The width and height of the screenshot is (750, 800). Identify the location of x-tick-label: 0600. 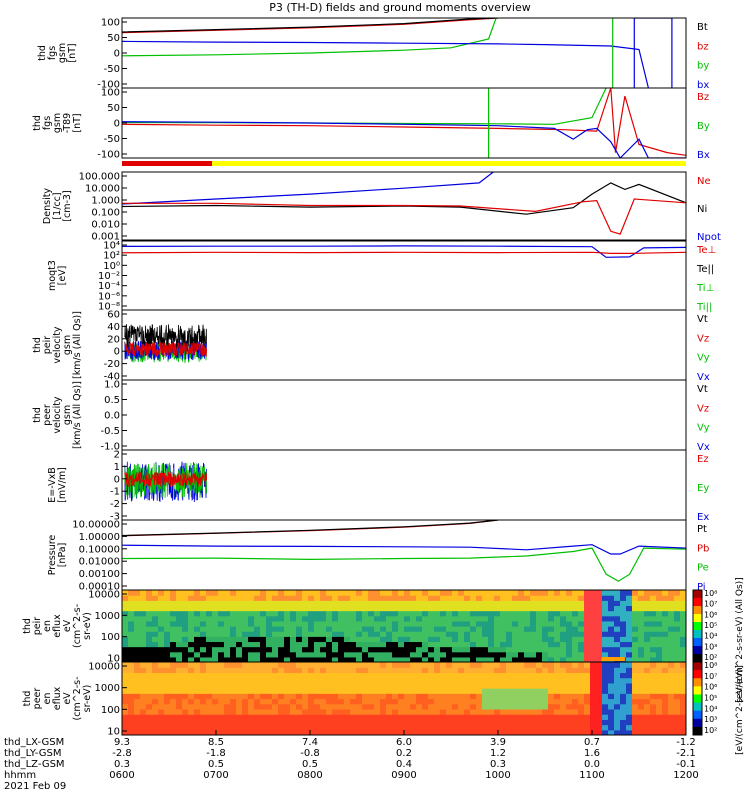
(121, 775).